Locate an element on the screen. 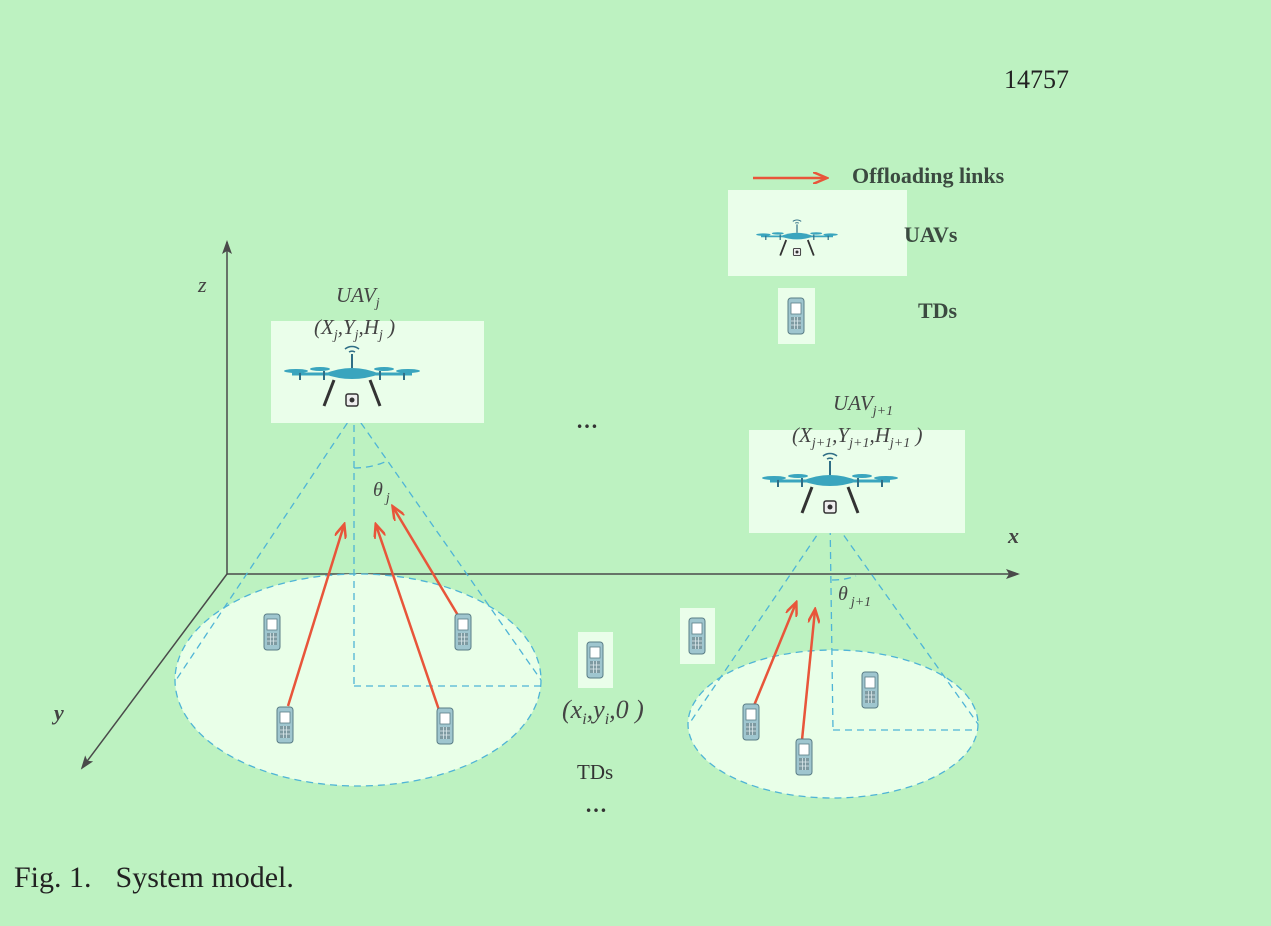 The image size is (1271, 926). coverage-area-j is located at coordinates (358, 680).